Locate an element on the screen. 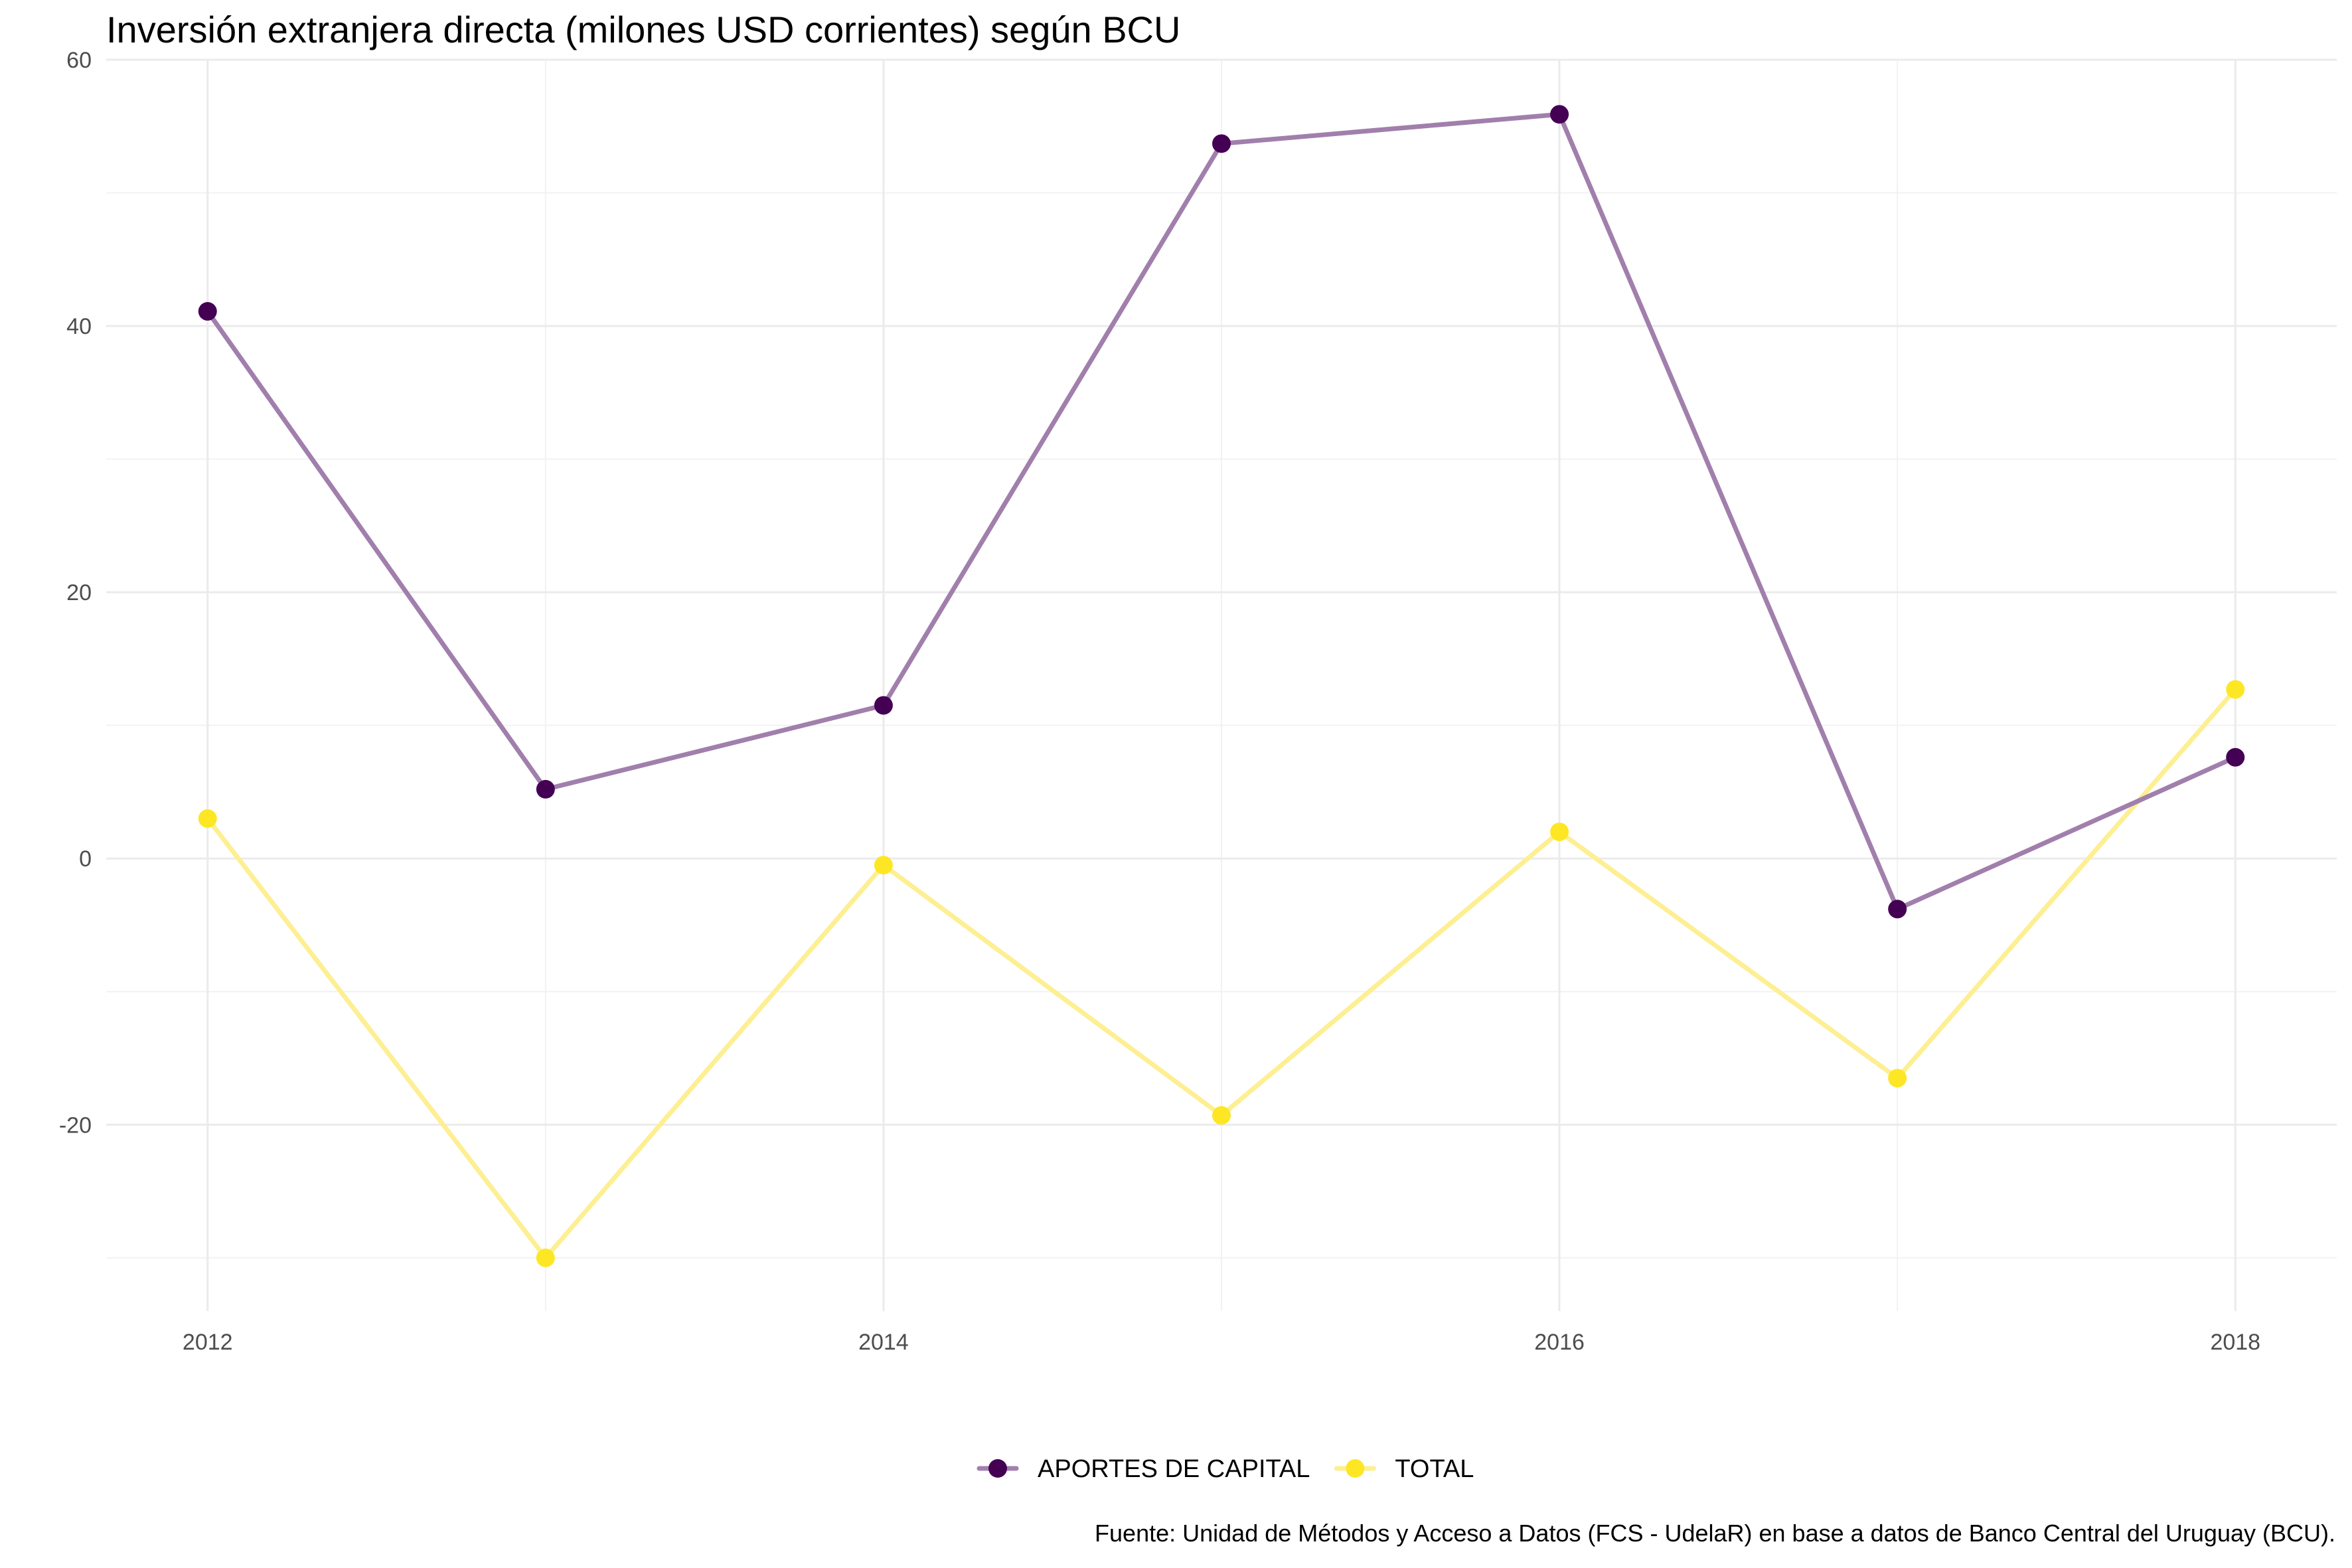  y-tick-label: 0 is located at coordinates (86, 859).